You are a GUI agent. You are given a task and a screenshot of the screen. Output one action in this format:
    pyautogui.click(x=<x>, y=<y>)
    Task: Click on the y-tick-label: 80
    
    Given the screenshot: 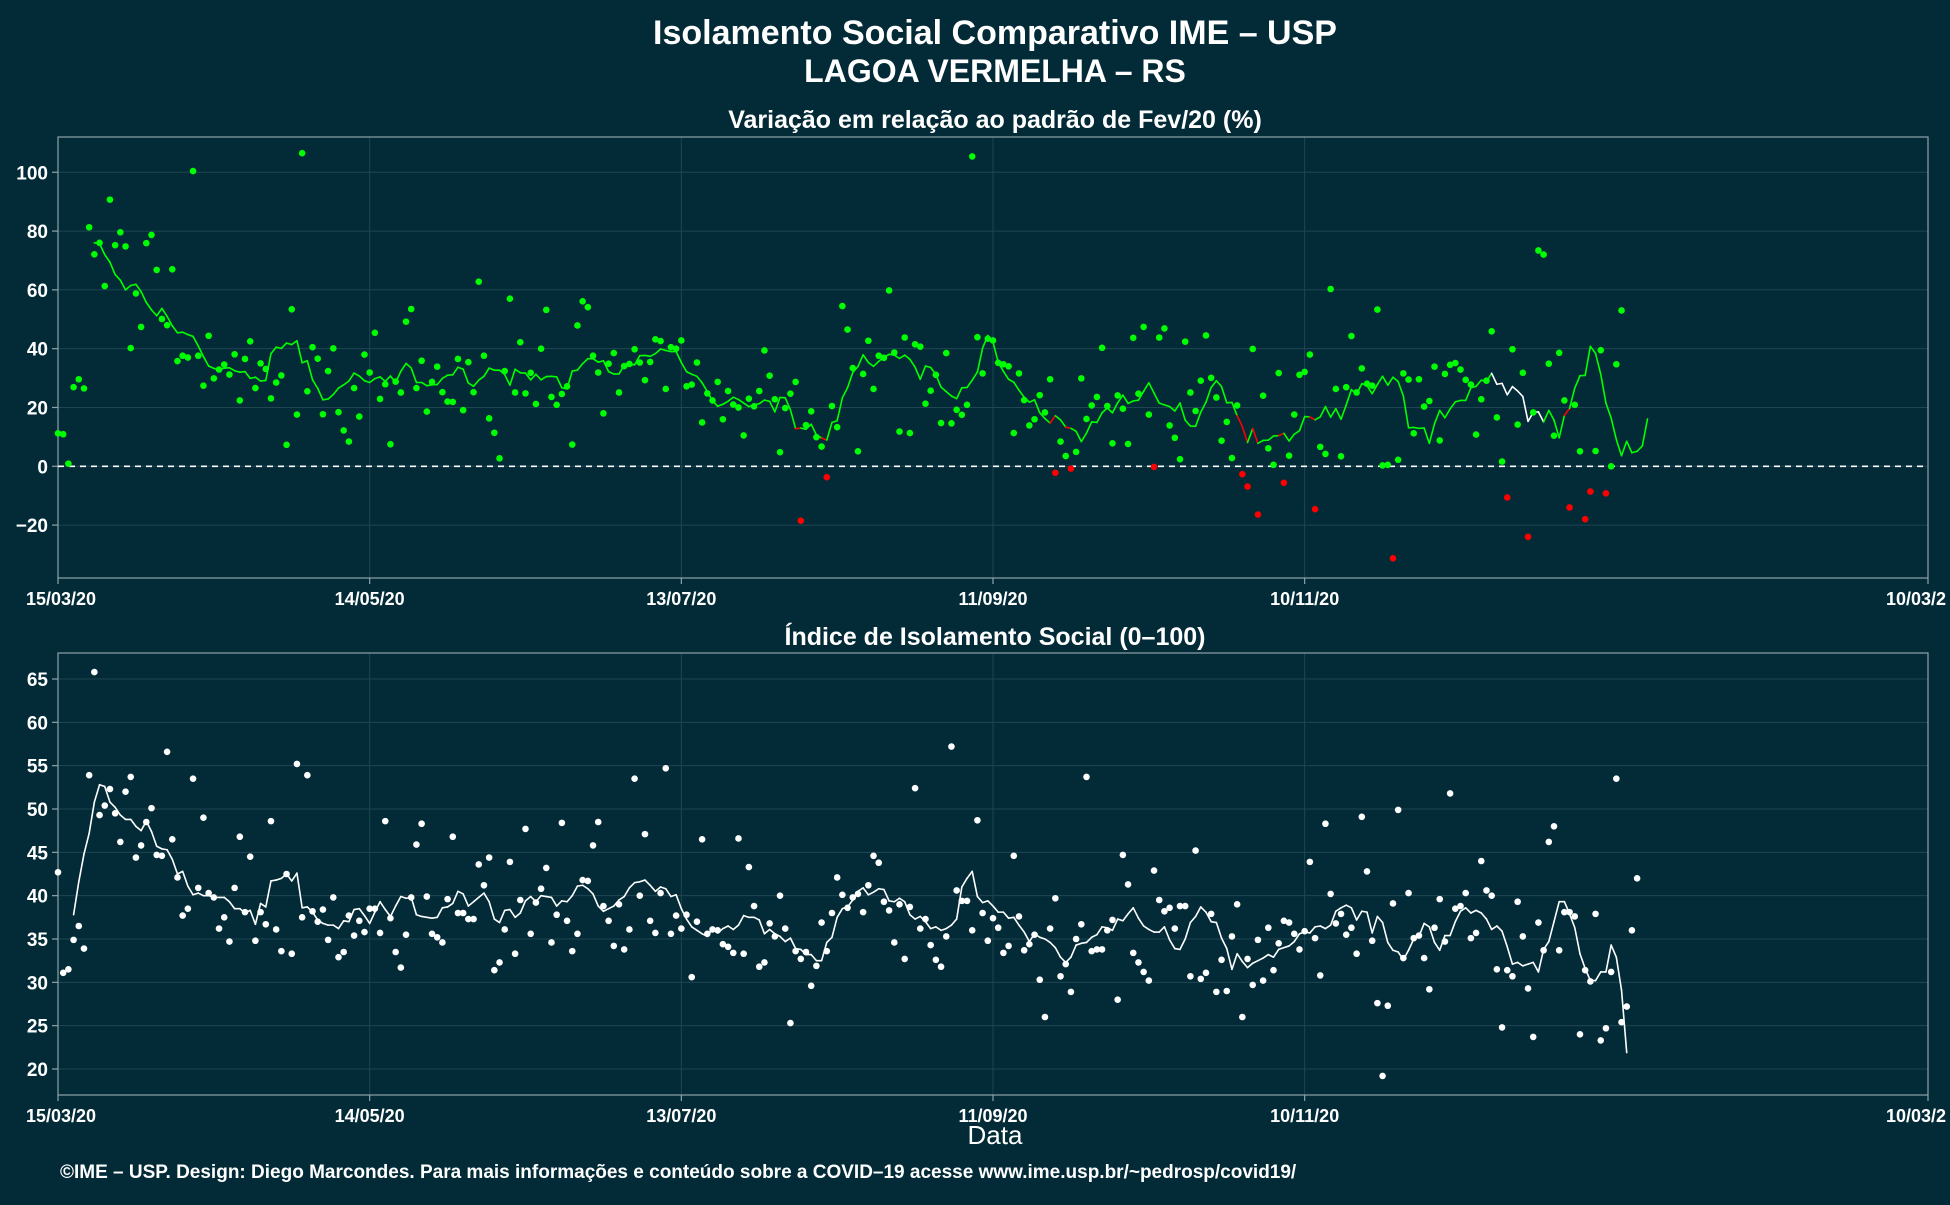 What is the action you would take?
    pyautogui.click(x=37, y=232)
    